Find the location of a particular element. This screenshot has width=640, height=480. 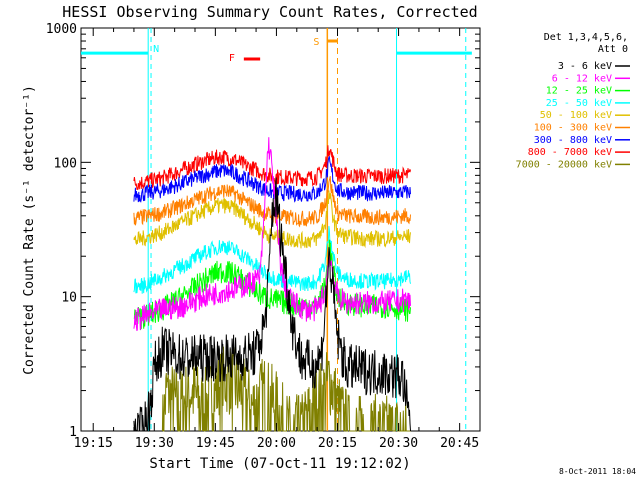

series-line-300-800-kev is located at coordinates (272, 179).